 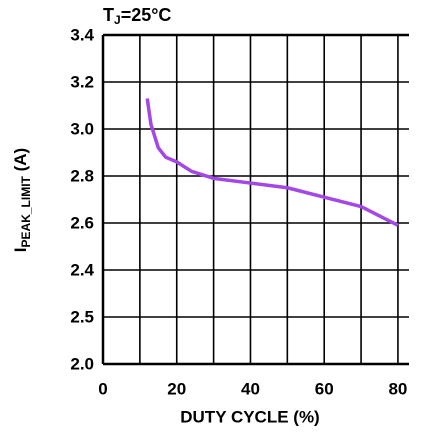 I want to click on ylabel-rest: (A), so click(x=20, y=162).